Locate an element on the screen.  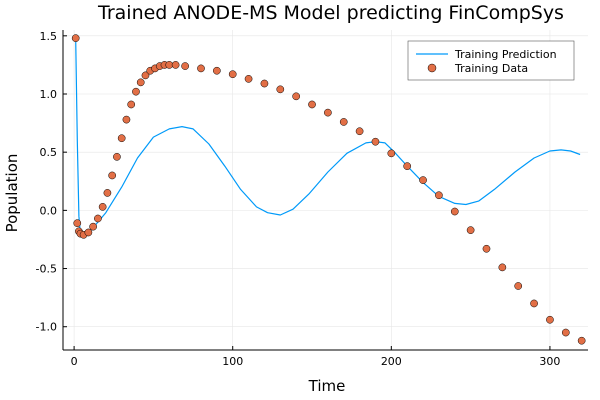
y-tick-label-4: 1.0 is located at coordinates (49, 94).